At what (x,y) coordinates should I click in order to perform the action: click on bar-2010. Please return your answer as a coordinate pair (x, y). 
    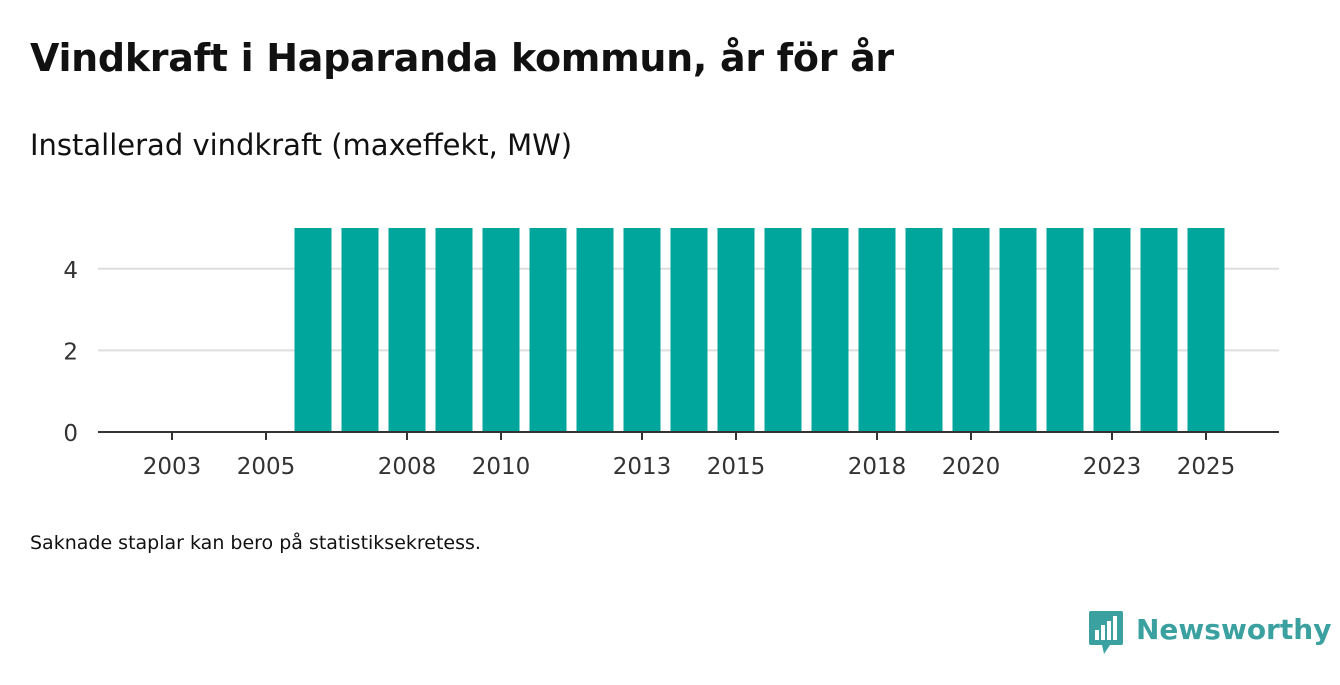
    Looking at the image, I should click on (501, 330).